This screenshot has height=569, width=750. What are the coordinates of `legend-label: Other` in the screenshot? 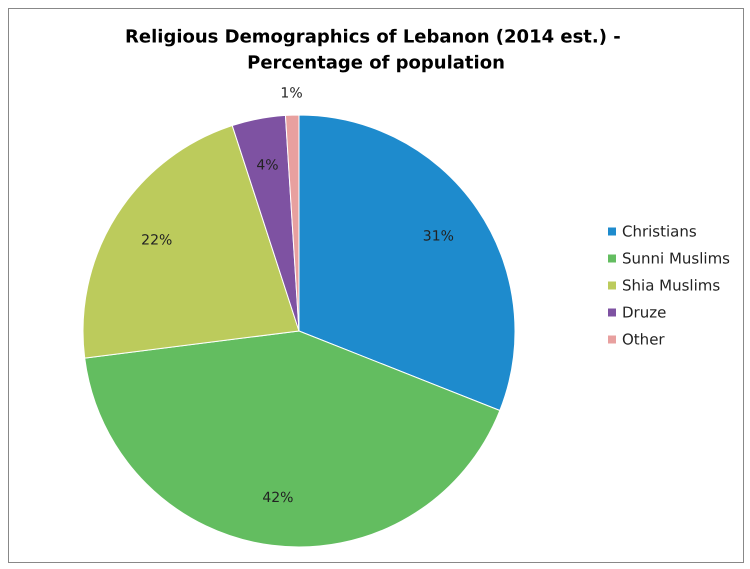 It's located at (644, 339).